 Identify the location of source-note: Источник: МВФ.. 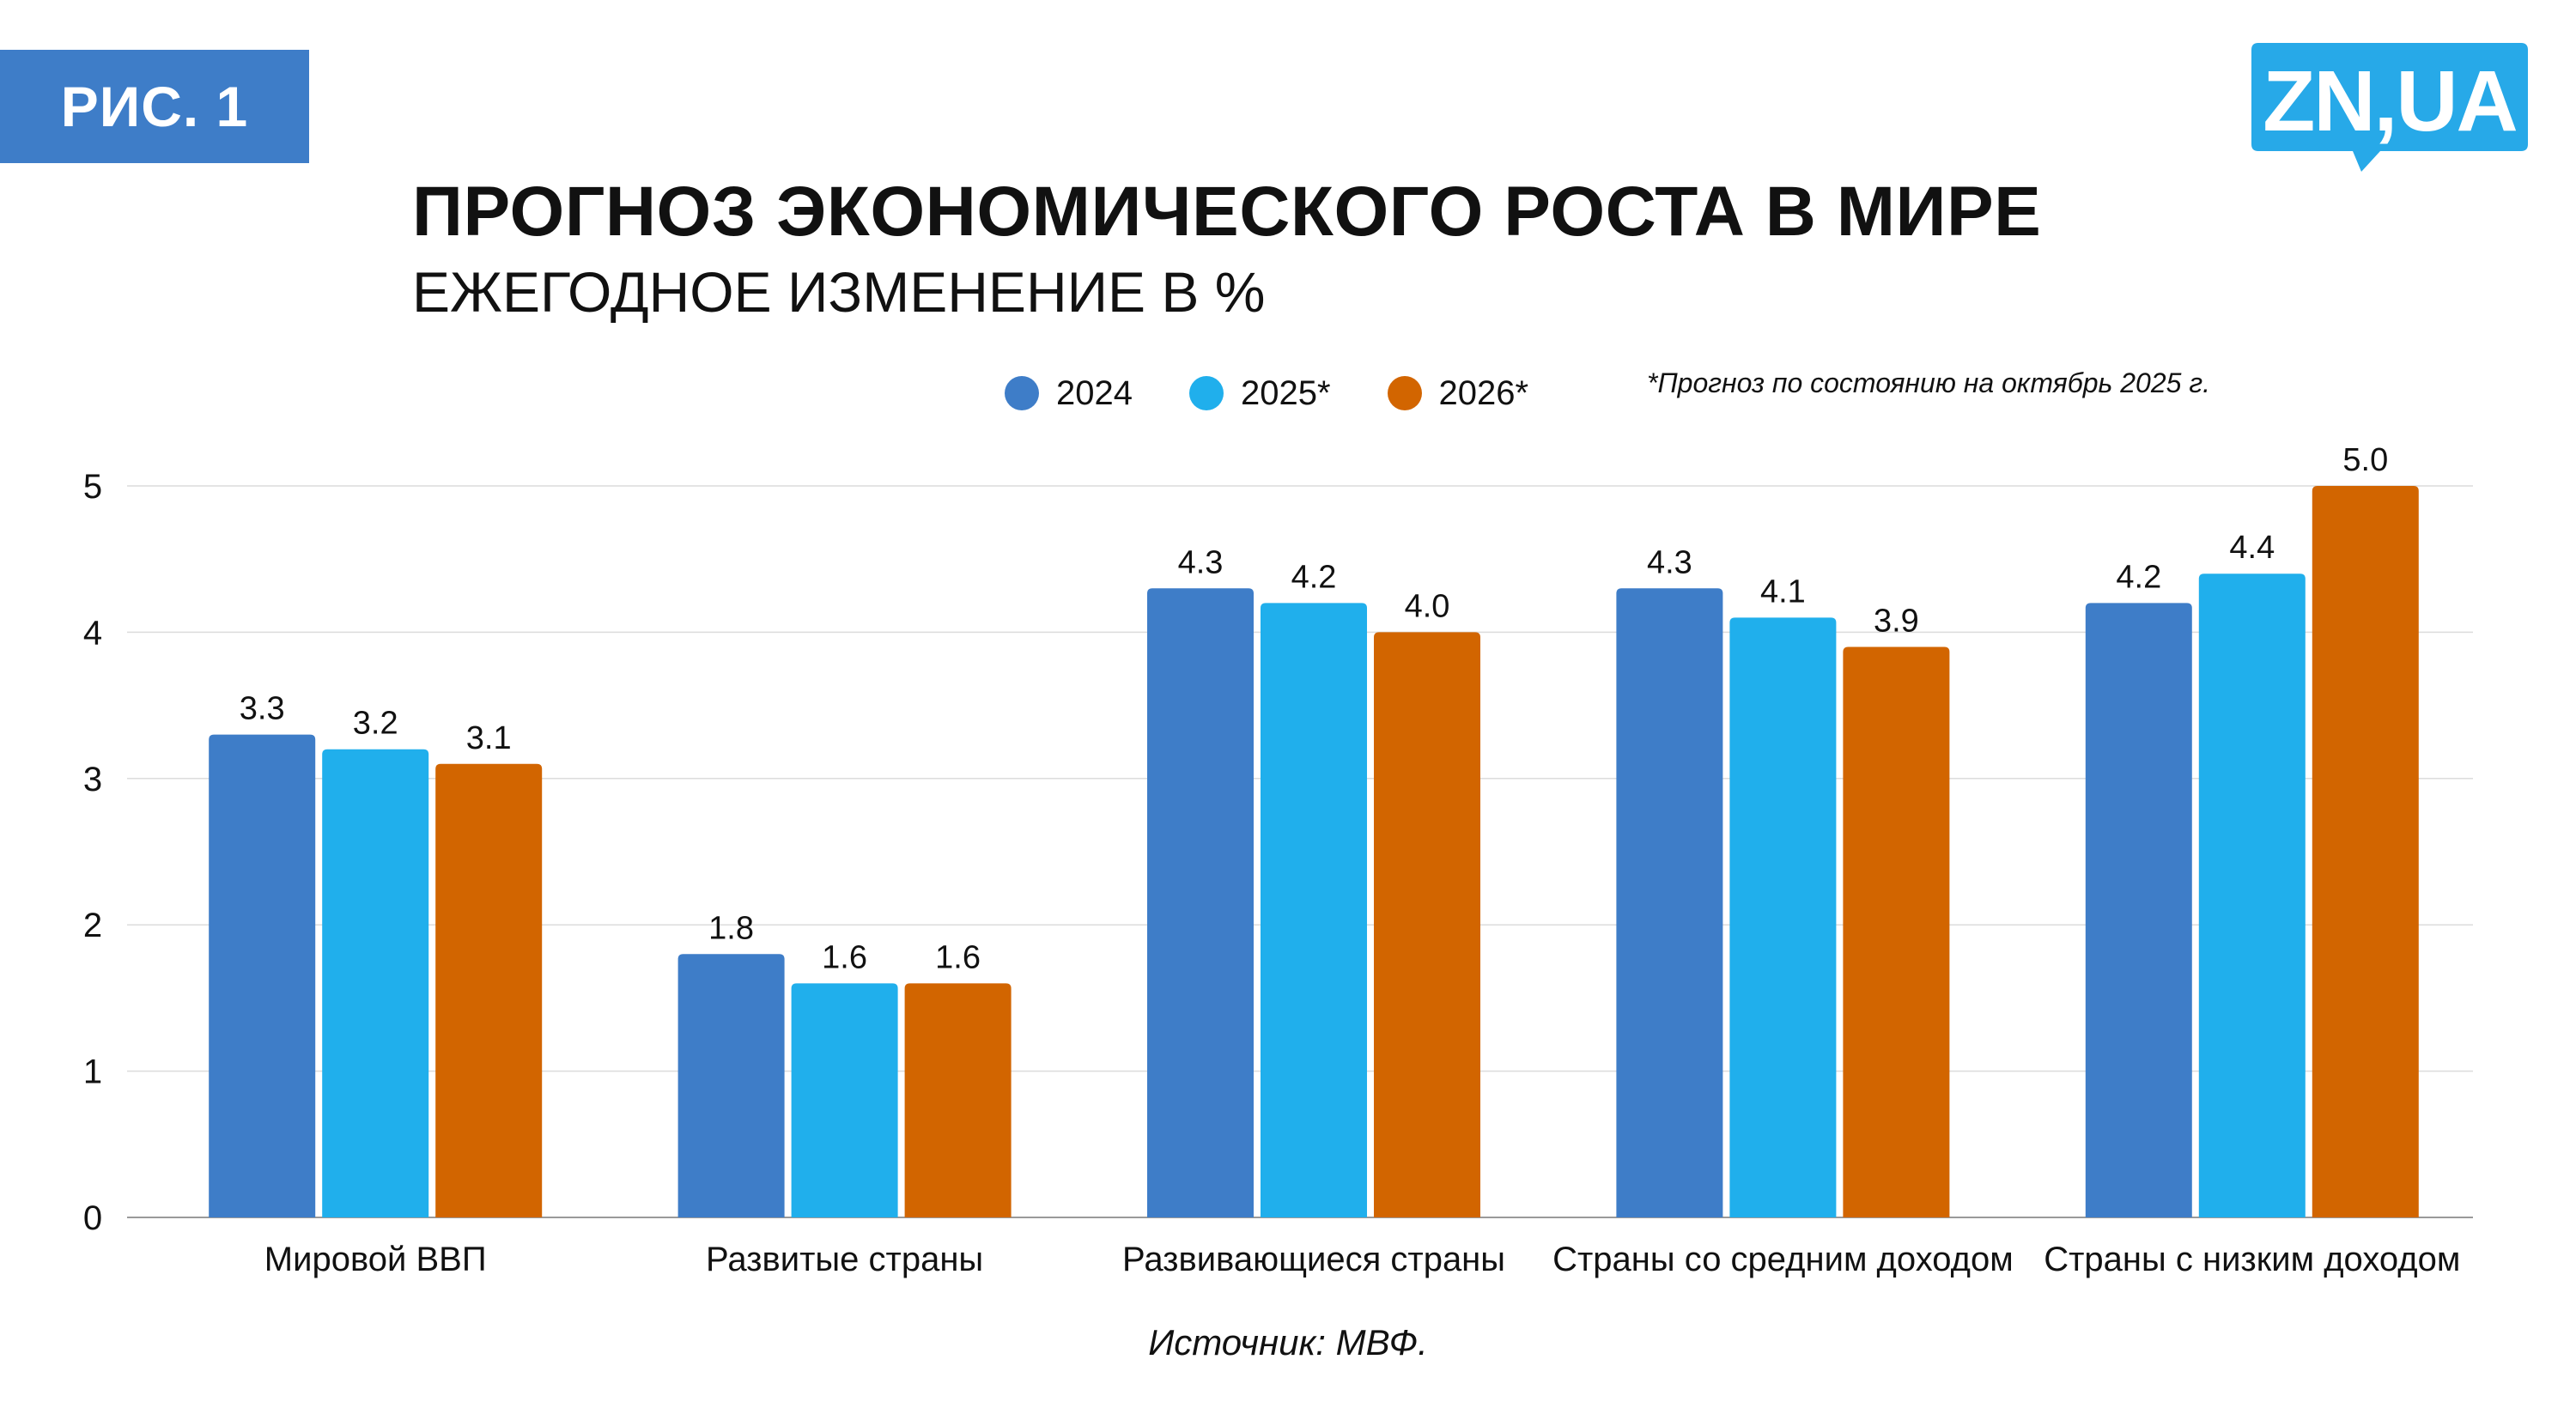
(1288, 1342).